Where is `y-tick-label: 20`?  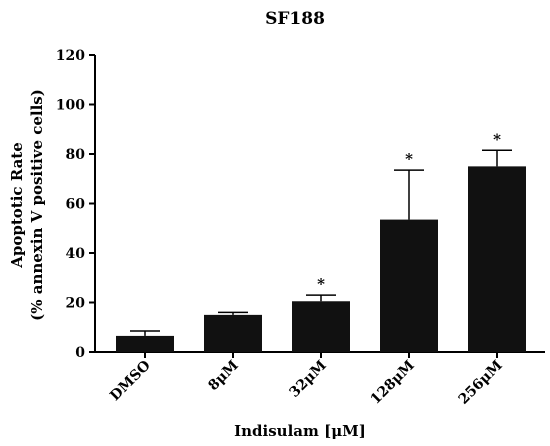
y-tick-label: 20 is located at coordinates (76, 304).